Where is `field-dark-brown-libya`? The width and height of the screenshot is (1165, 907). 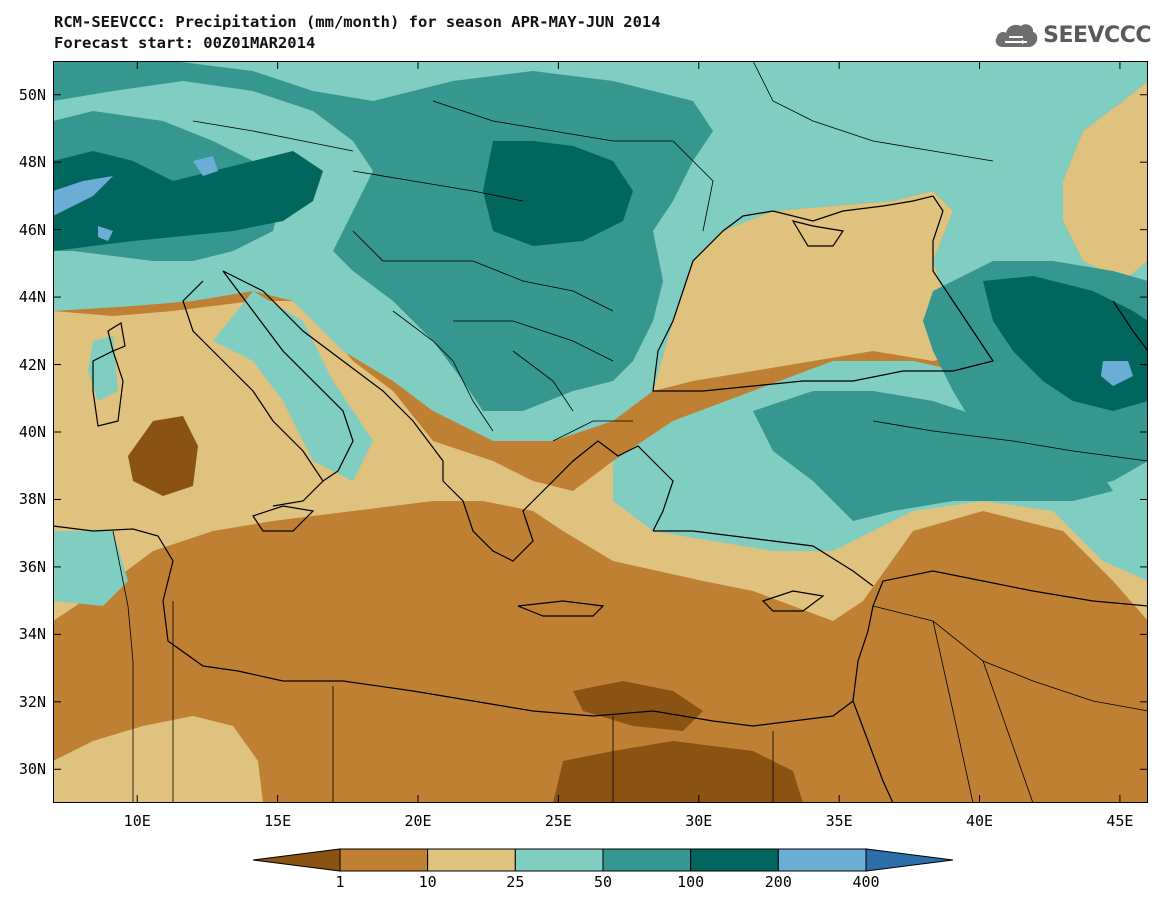
field-dark-brown-libya is located at coordinates (678, 772).